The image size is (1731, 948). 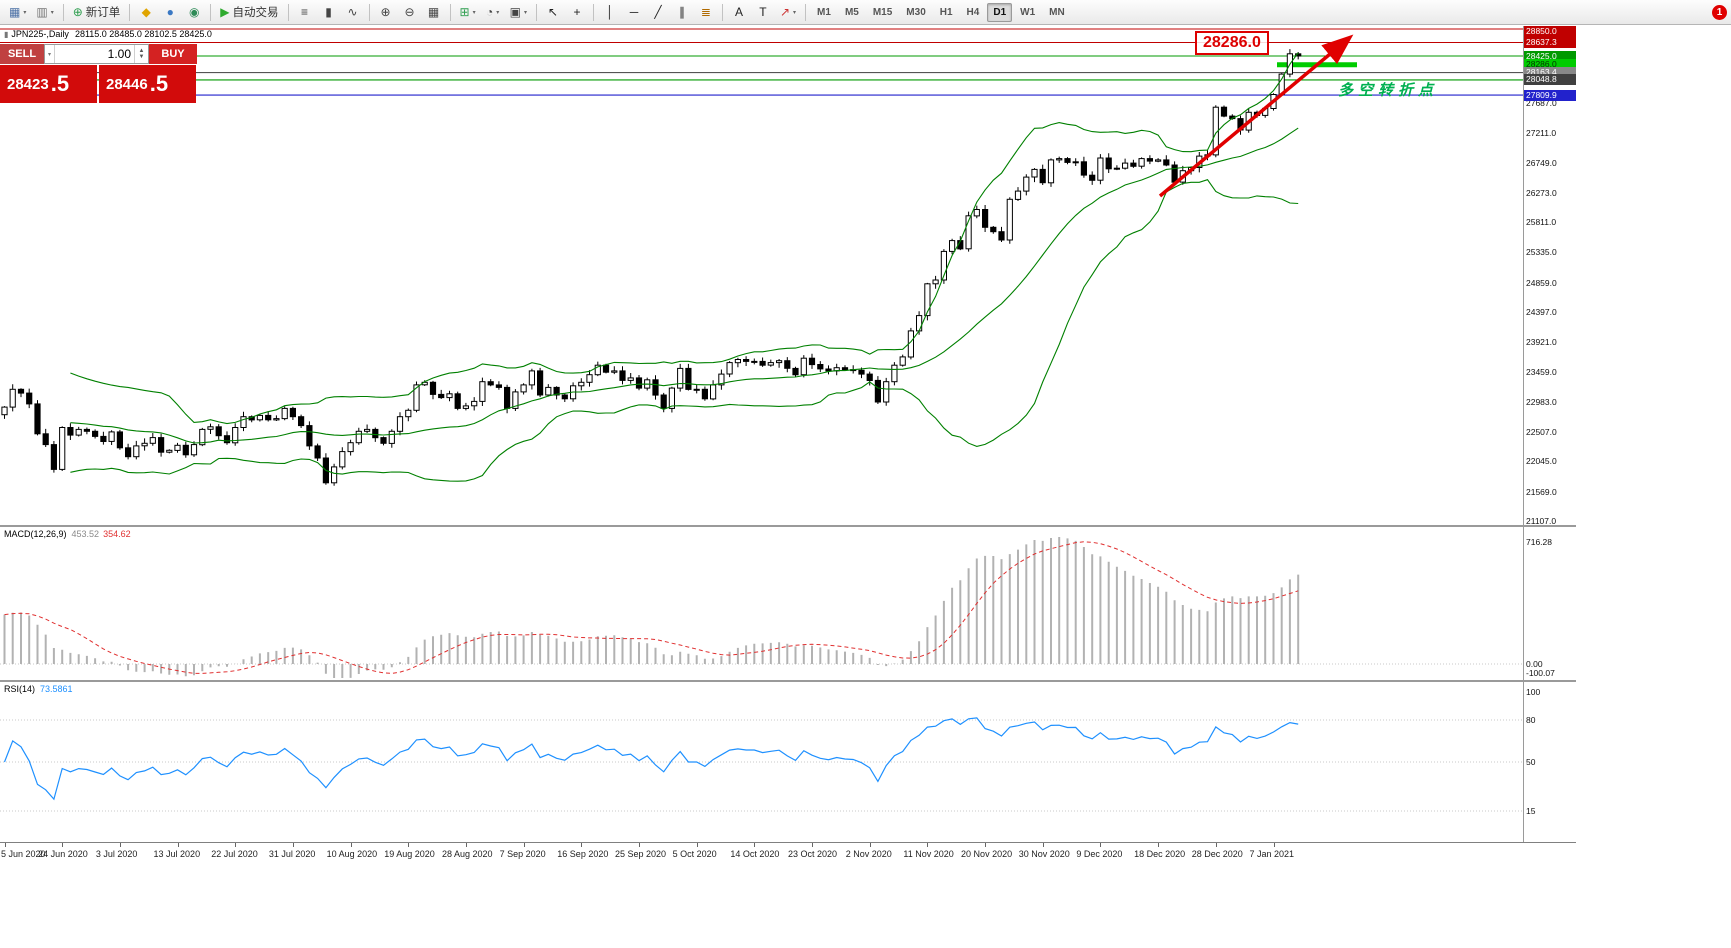 What do you see at coordinates (1719, 12) in the screenshot?
I see `notification-badge: 1` at bounding box center [1719, 12].